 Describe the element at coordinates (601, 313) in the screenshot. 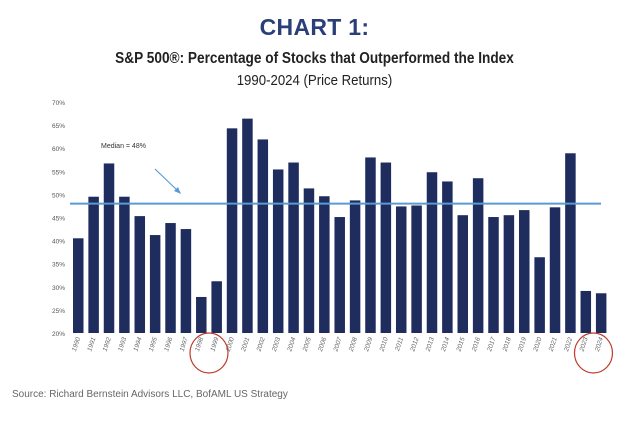

I see `bar-2024` at that location.